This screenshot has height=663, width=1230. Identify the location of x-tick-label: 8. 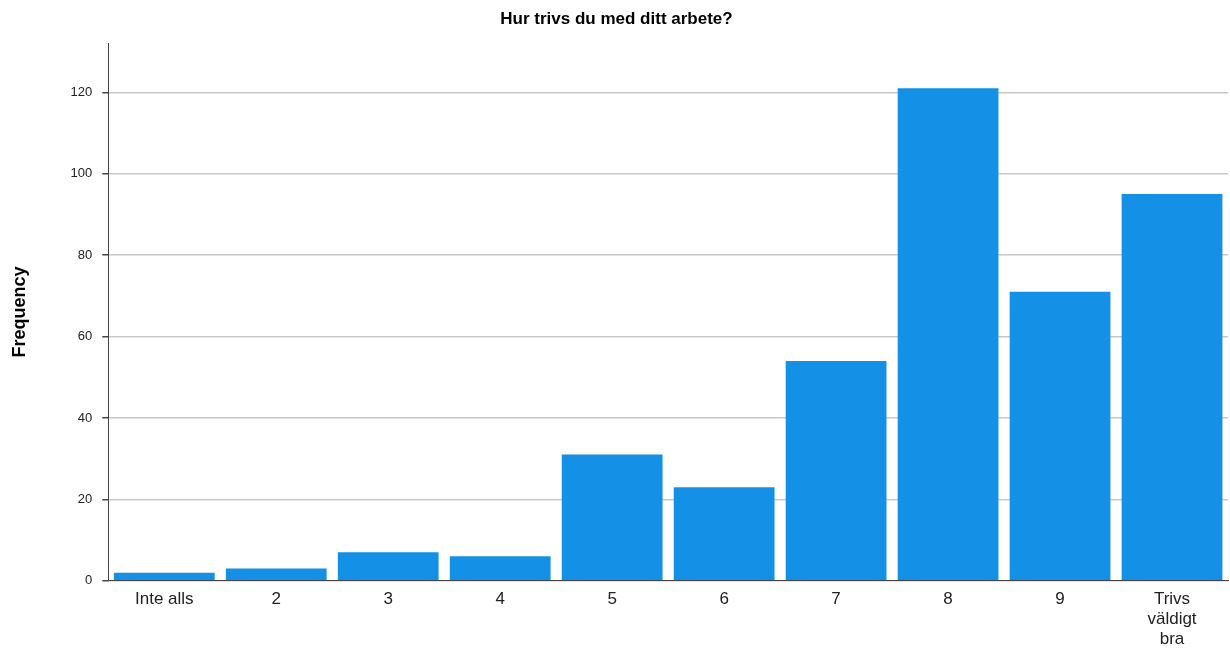
(948, 598).